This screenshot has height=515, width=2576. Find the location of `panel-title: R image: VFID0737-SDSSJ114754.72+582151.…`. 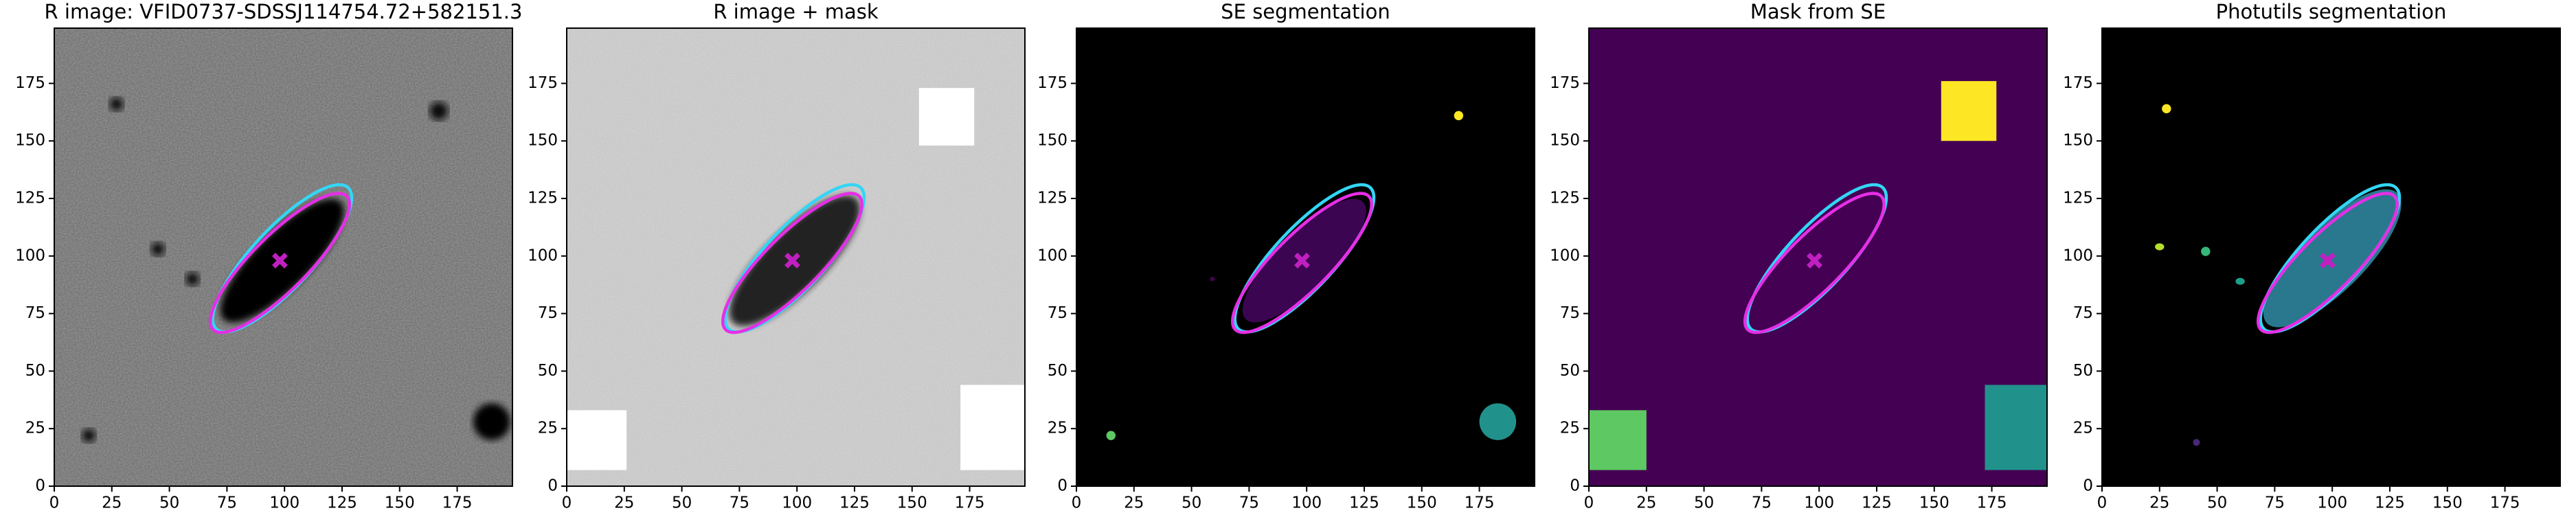

panel-title: R image: VFID0737-SDSSJ114754.72+582151.… is located at coordinates (284, 11).